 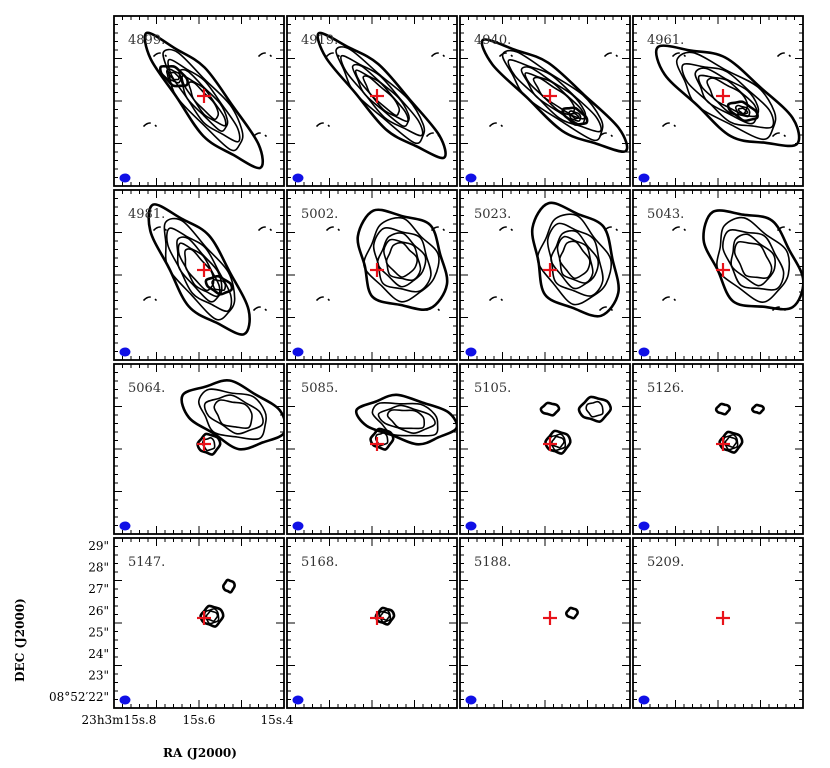 I want to click on channel-panel: 5168., so click(x=372, y=623).